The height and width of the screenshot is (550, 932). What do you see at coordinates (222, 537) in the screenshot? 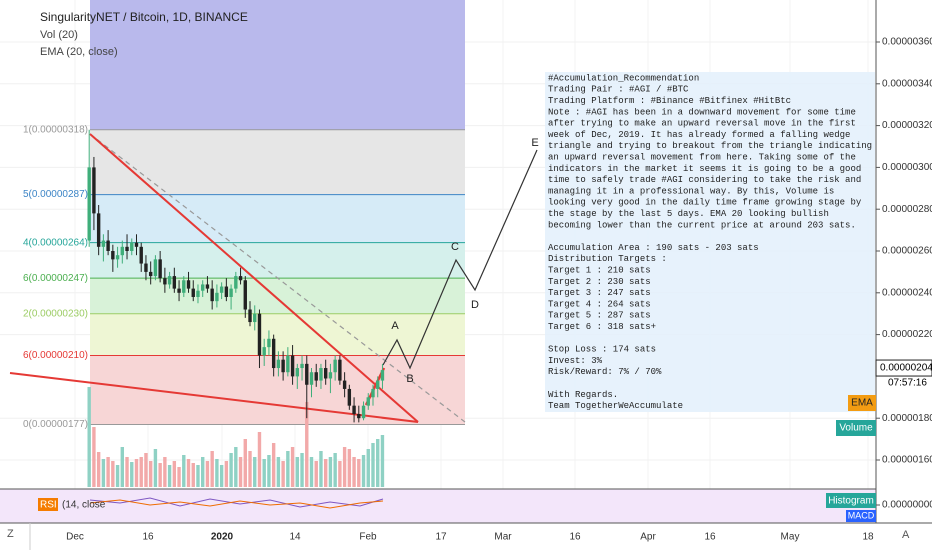
I see `x-tick-label: 2020` at bounding box center [222, 537].